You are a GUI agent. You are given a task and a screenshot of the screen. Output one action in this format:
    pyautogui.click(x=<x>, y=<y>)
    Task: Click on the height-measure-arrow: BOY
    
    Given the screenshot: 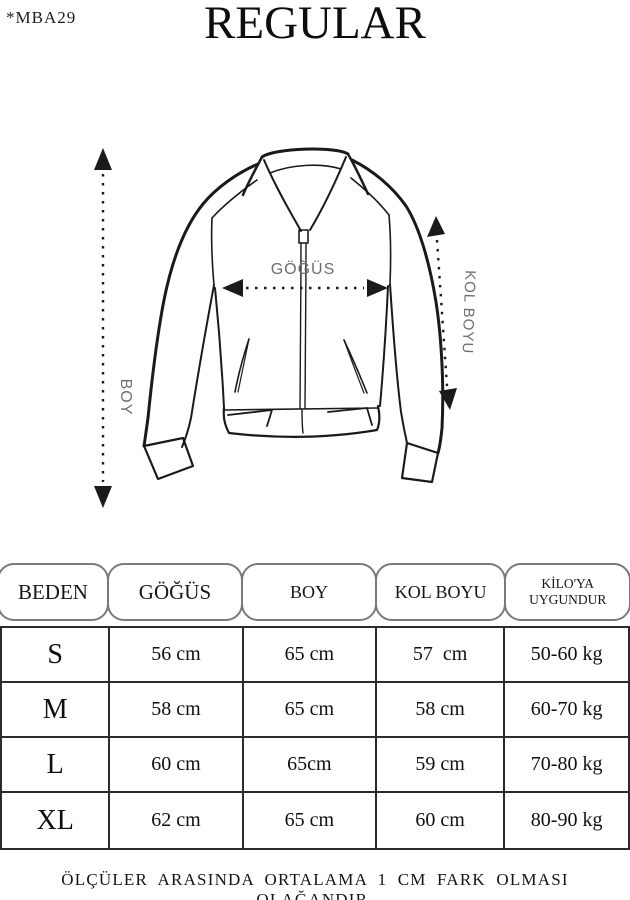 What is the action you would take?
    pyautogui.click(x=114, y=328)
    